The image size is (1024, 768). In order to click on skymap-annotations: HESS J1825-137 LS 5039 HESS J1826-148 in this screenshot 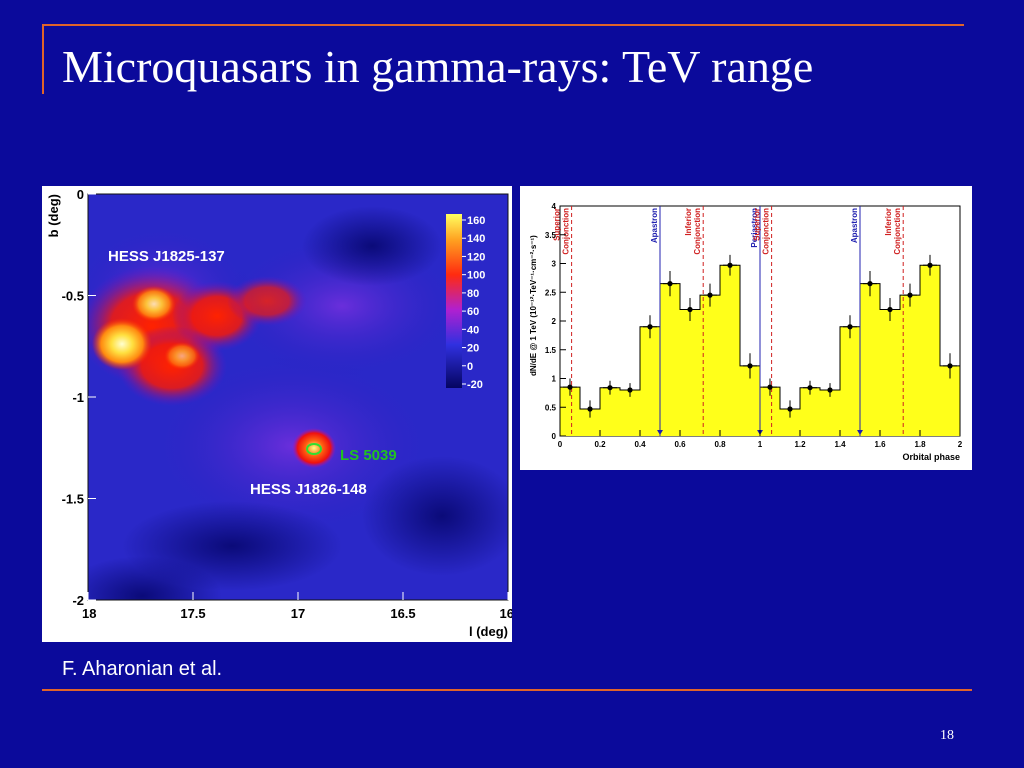, I will do `click(252, 373)`.